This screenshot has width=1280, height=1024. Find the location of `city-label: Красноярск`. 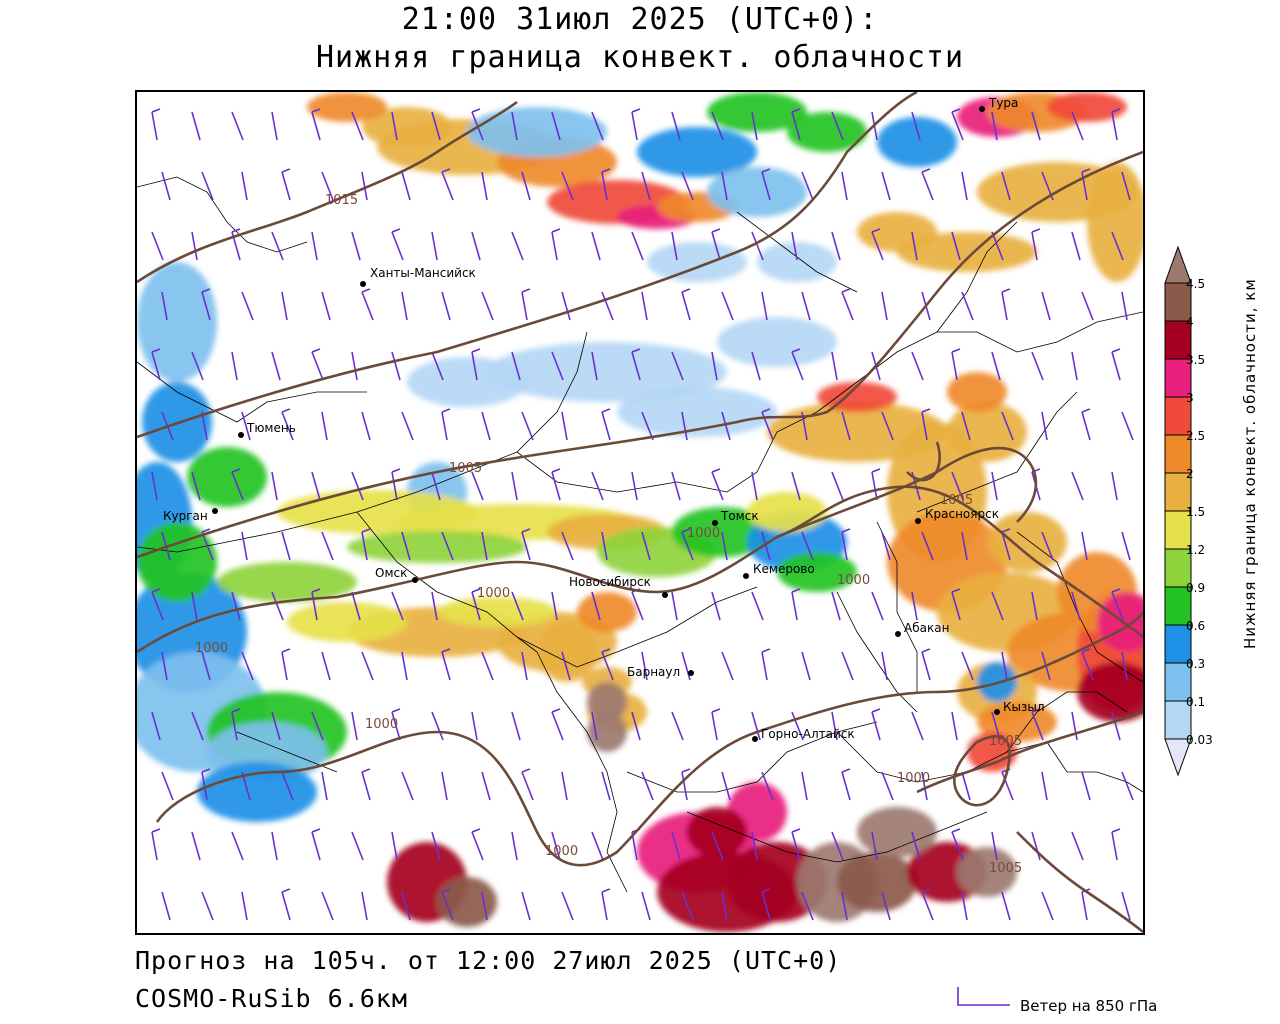

city-label: Красноярск is located at coordinates (962, 514).